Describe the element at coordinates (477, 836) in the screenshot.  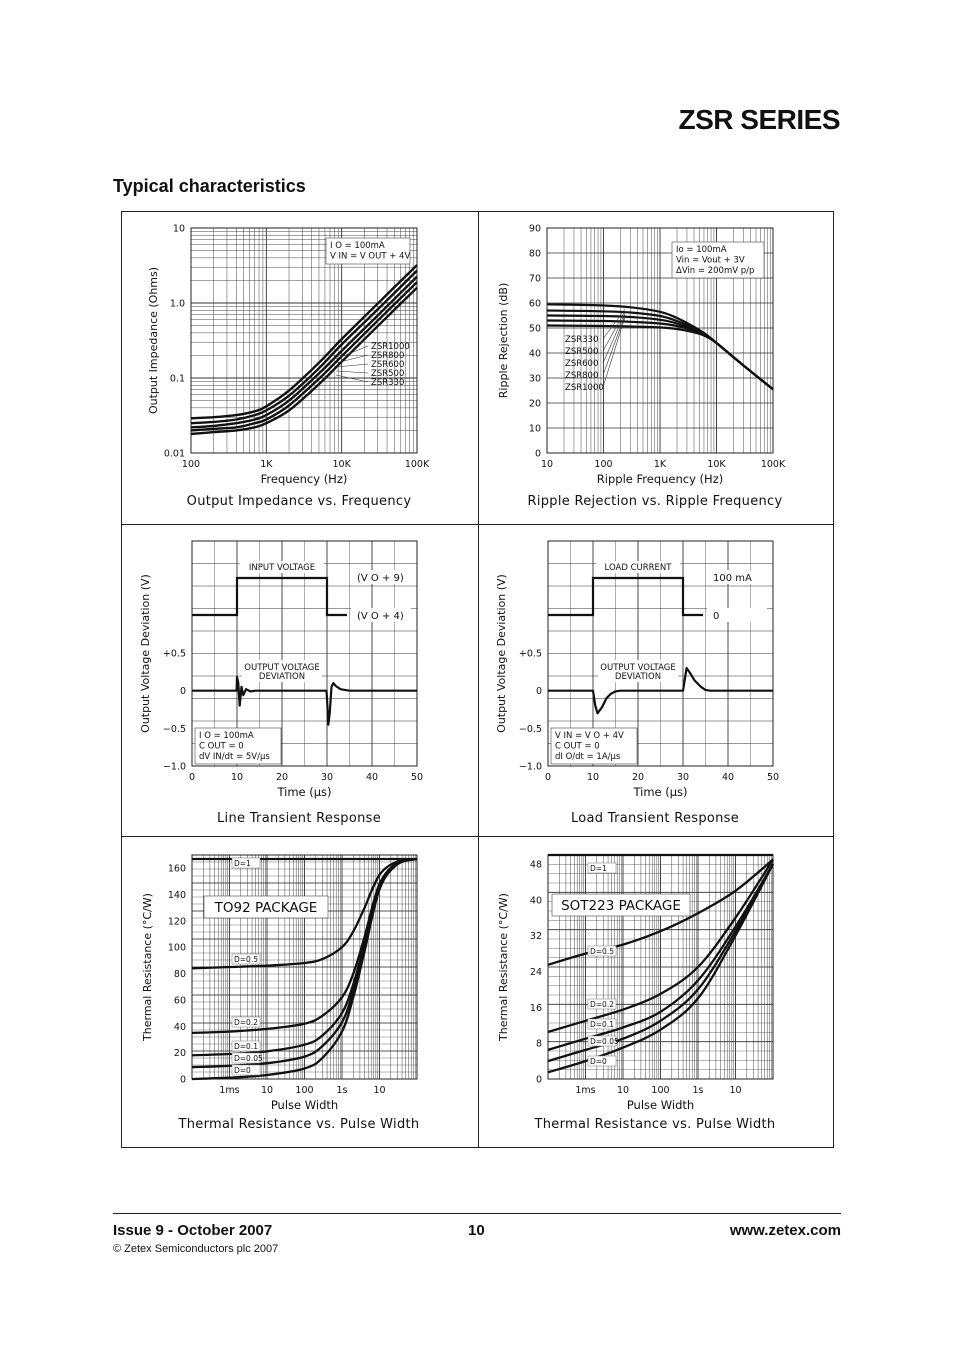
I see `panel-divider` at that location.